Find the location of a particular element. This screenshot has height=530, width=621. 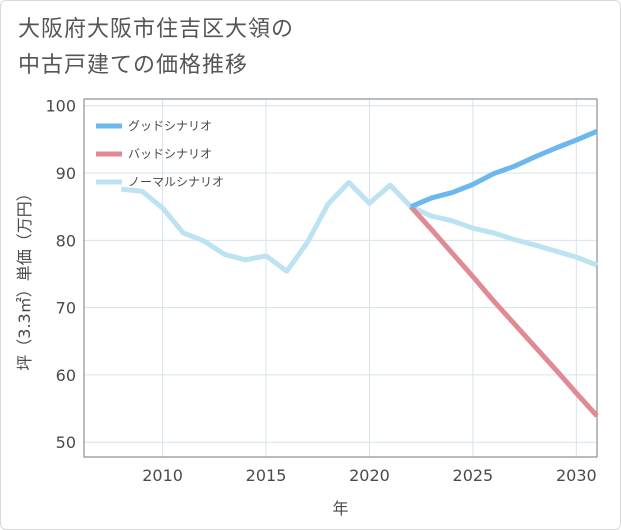

chart-title-line-2: 中古戸建ての価格推移 is located at coordinates (133, 65).